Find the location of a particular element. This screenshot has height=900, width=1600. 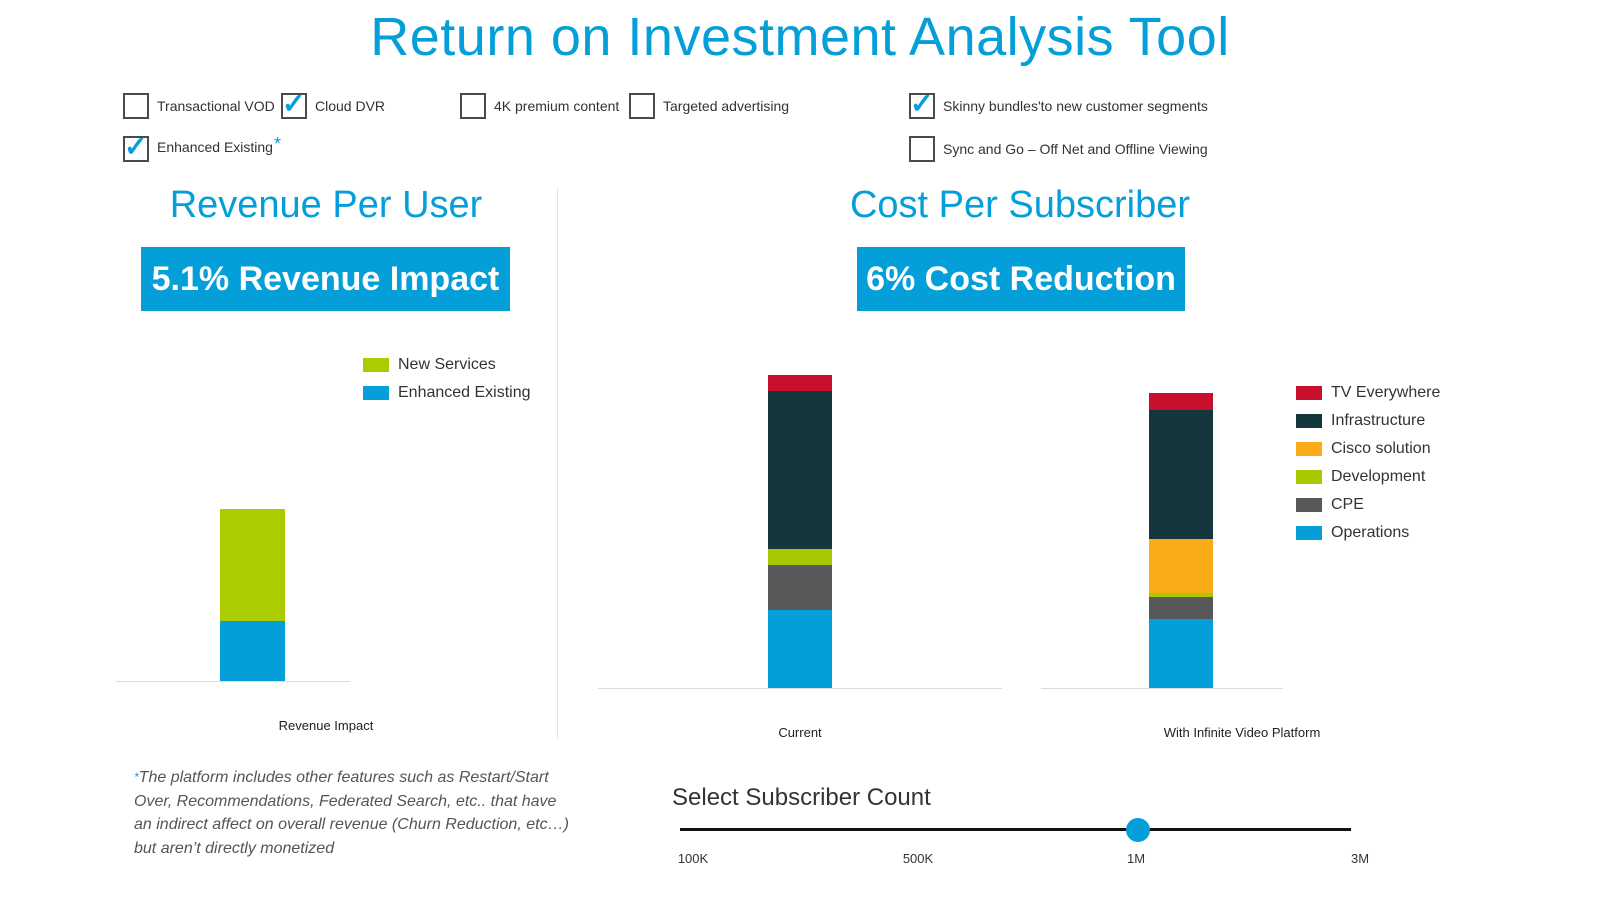

footnote-asterisk: * is located at coordinates (136, 777).